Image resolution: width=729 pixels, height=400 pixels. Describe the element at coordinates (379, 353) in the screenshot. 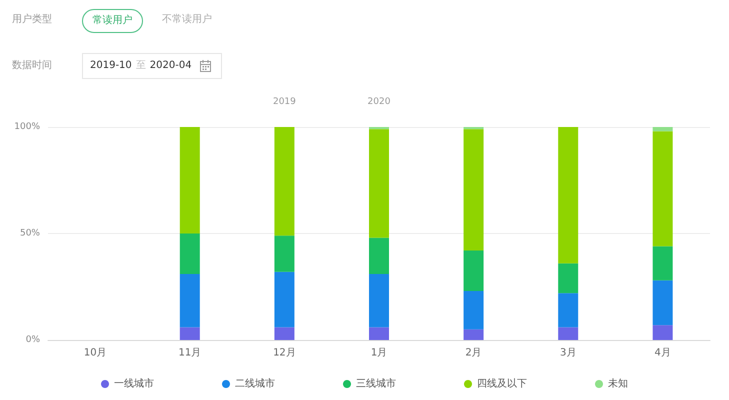

I see `x-tick-label: 1月` at that location.